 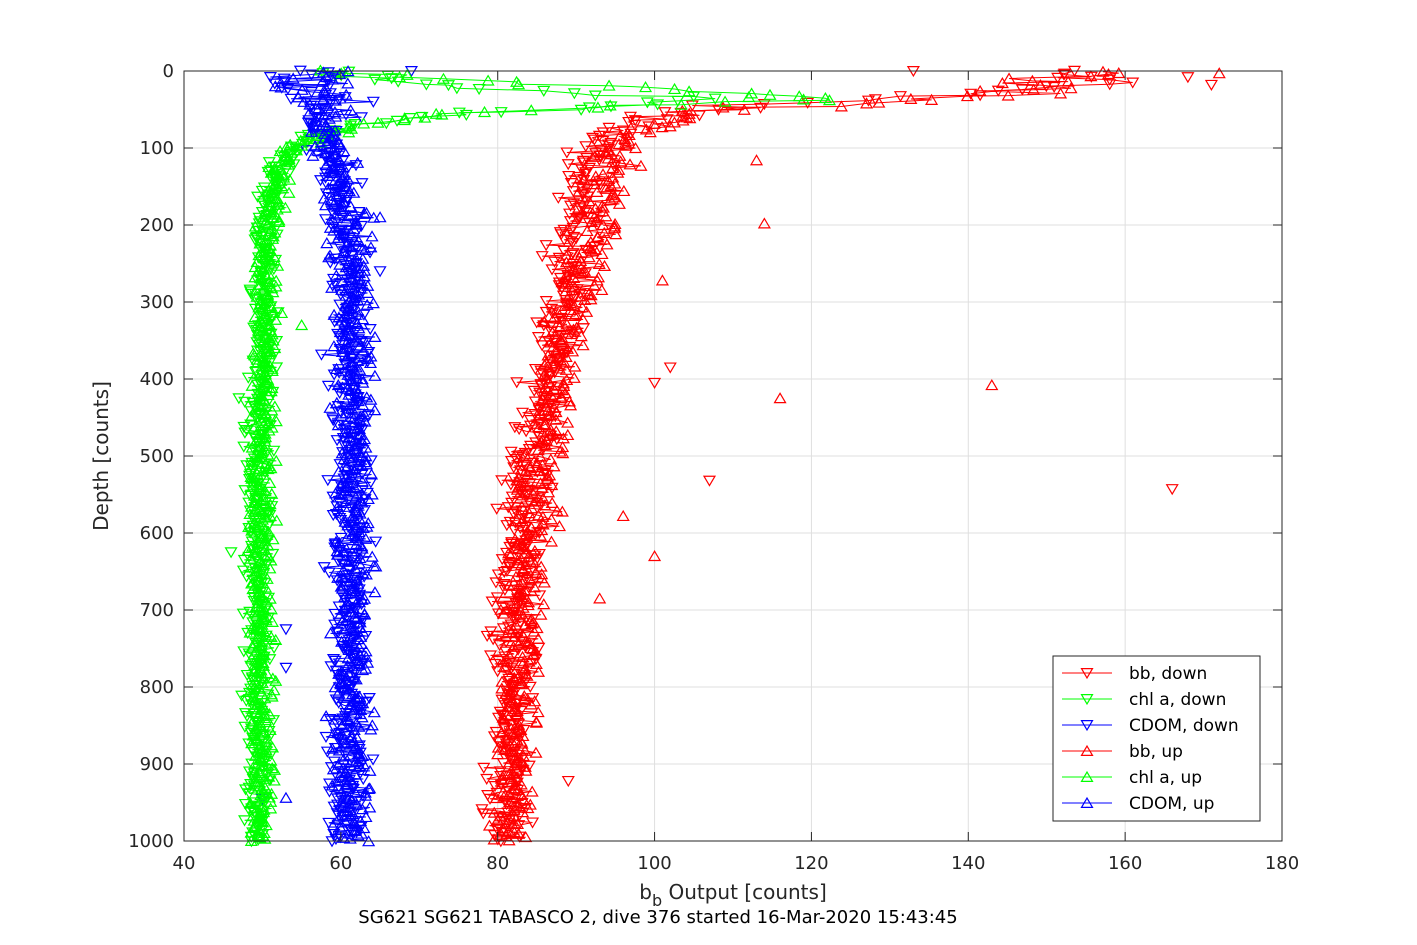 What do you see at coordinates (968, 863) in the screenshot?
I see `x-tick-label: 140` at bounding box center [968, 863].